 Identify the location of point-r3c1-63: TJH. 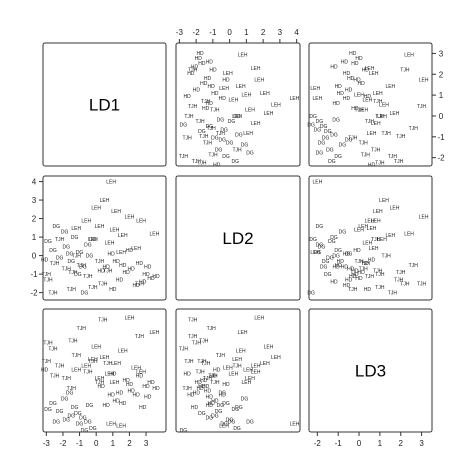
(72, 389).